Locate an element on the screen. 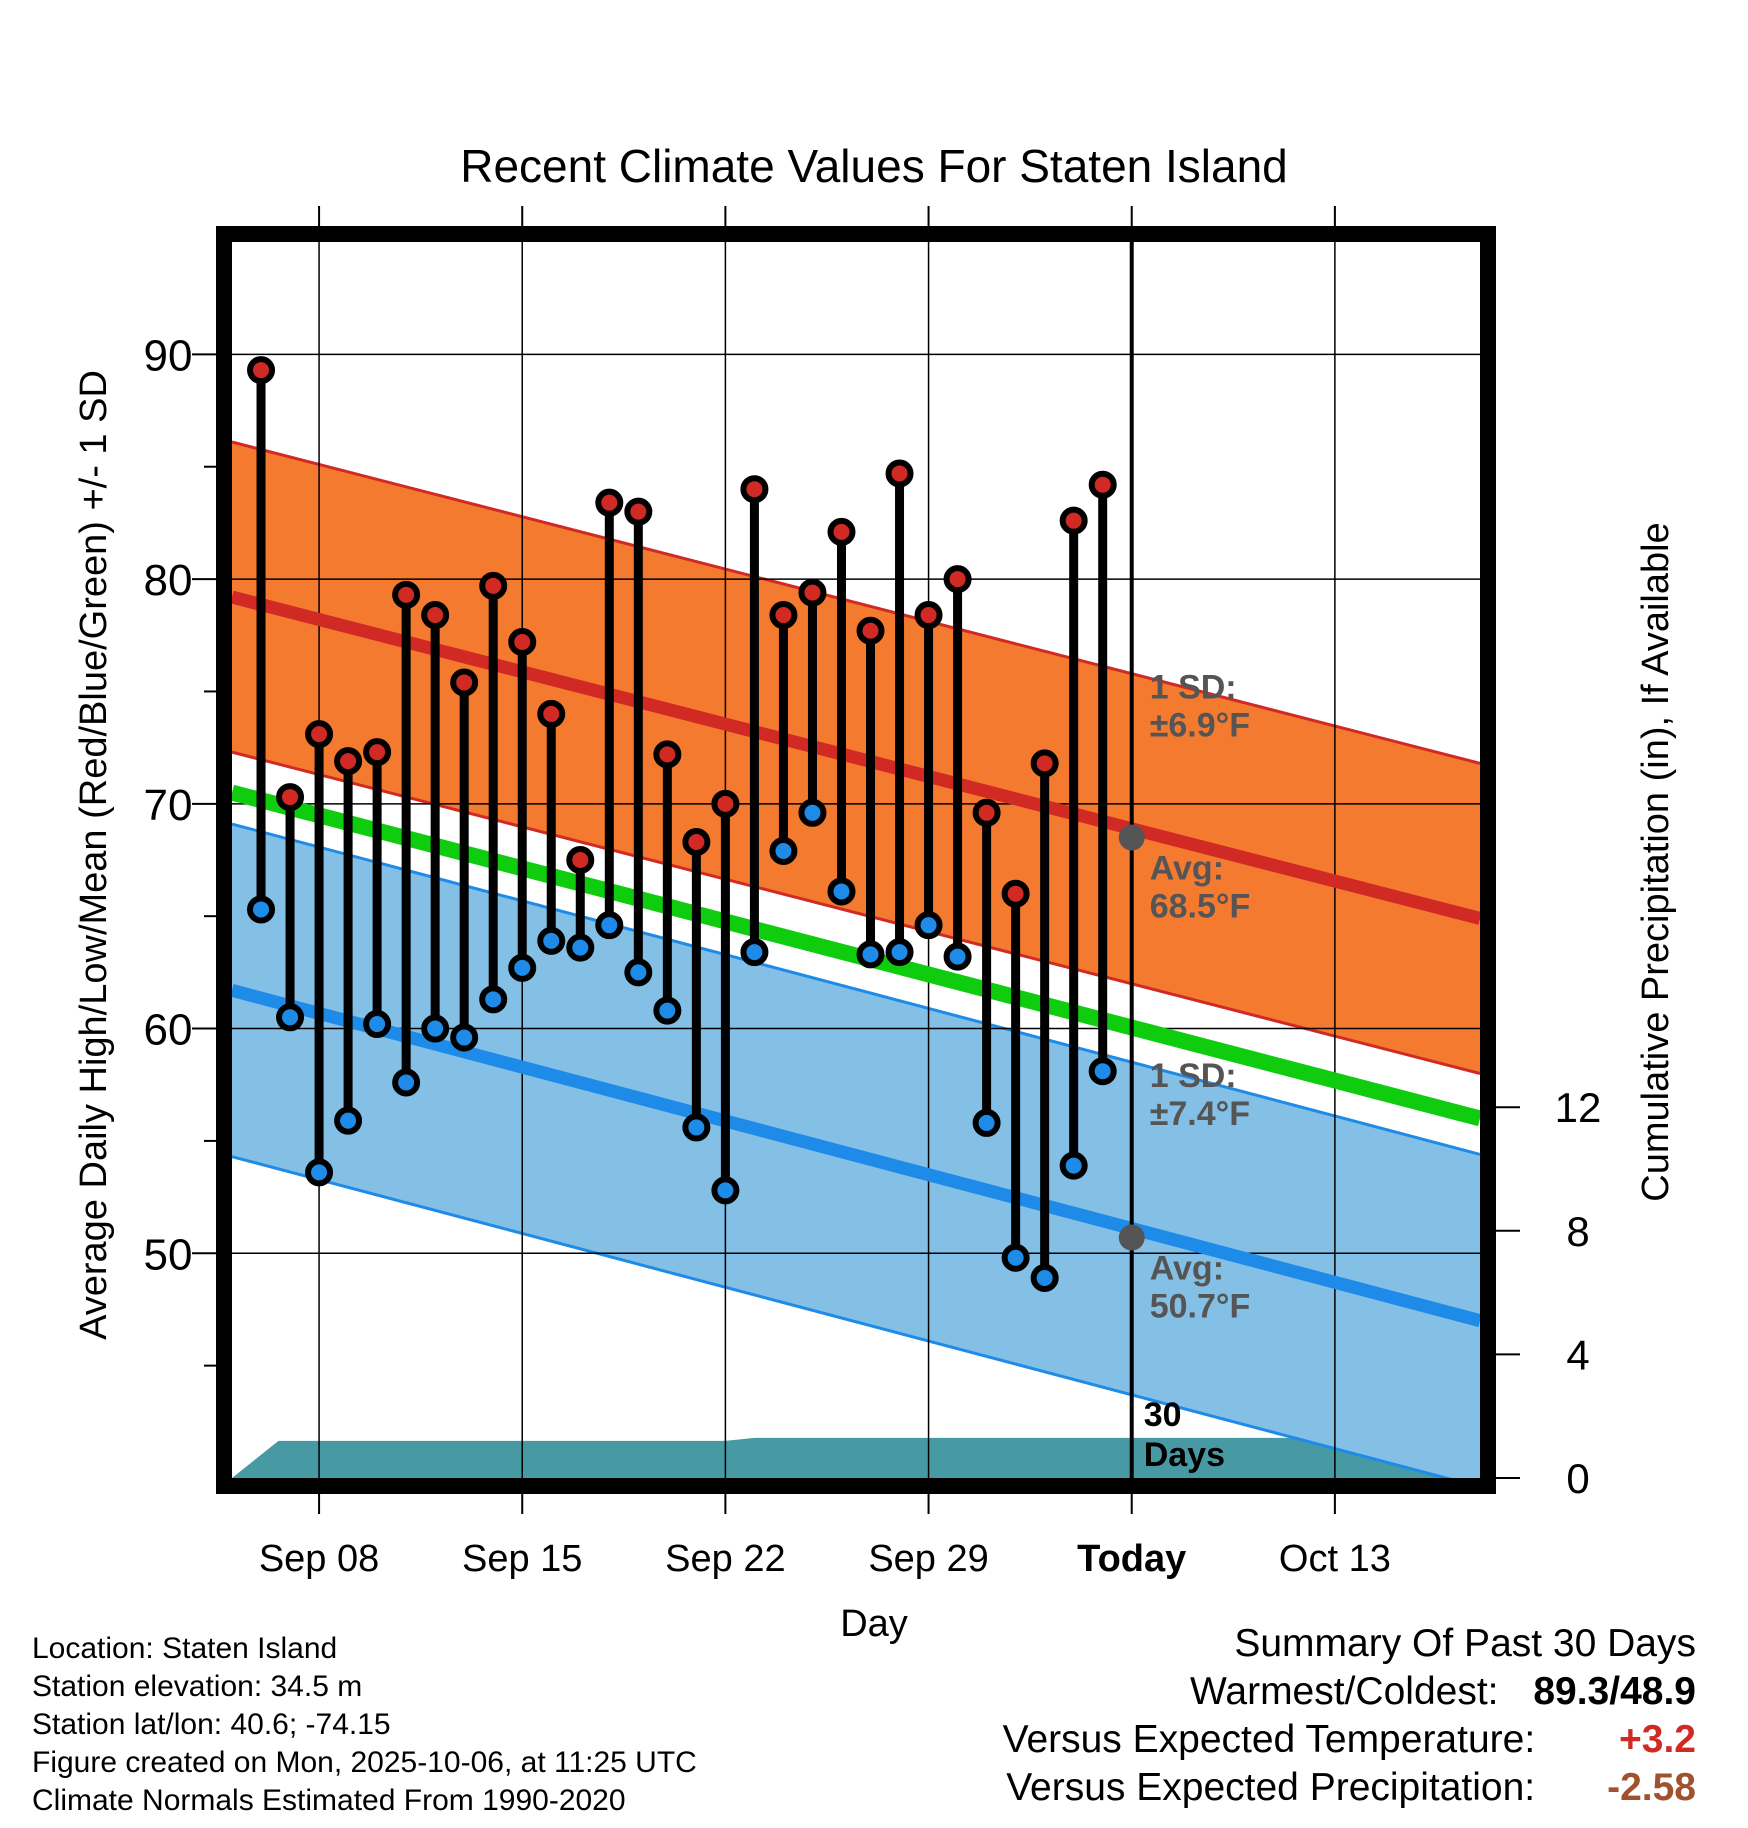 Image resolution: width=1748 pixels, height=1828 pixels. location-text: Location: Staten Island is located at coordinates (185, 1648).